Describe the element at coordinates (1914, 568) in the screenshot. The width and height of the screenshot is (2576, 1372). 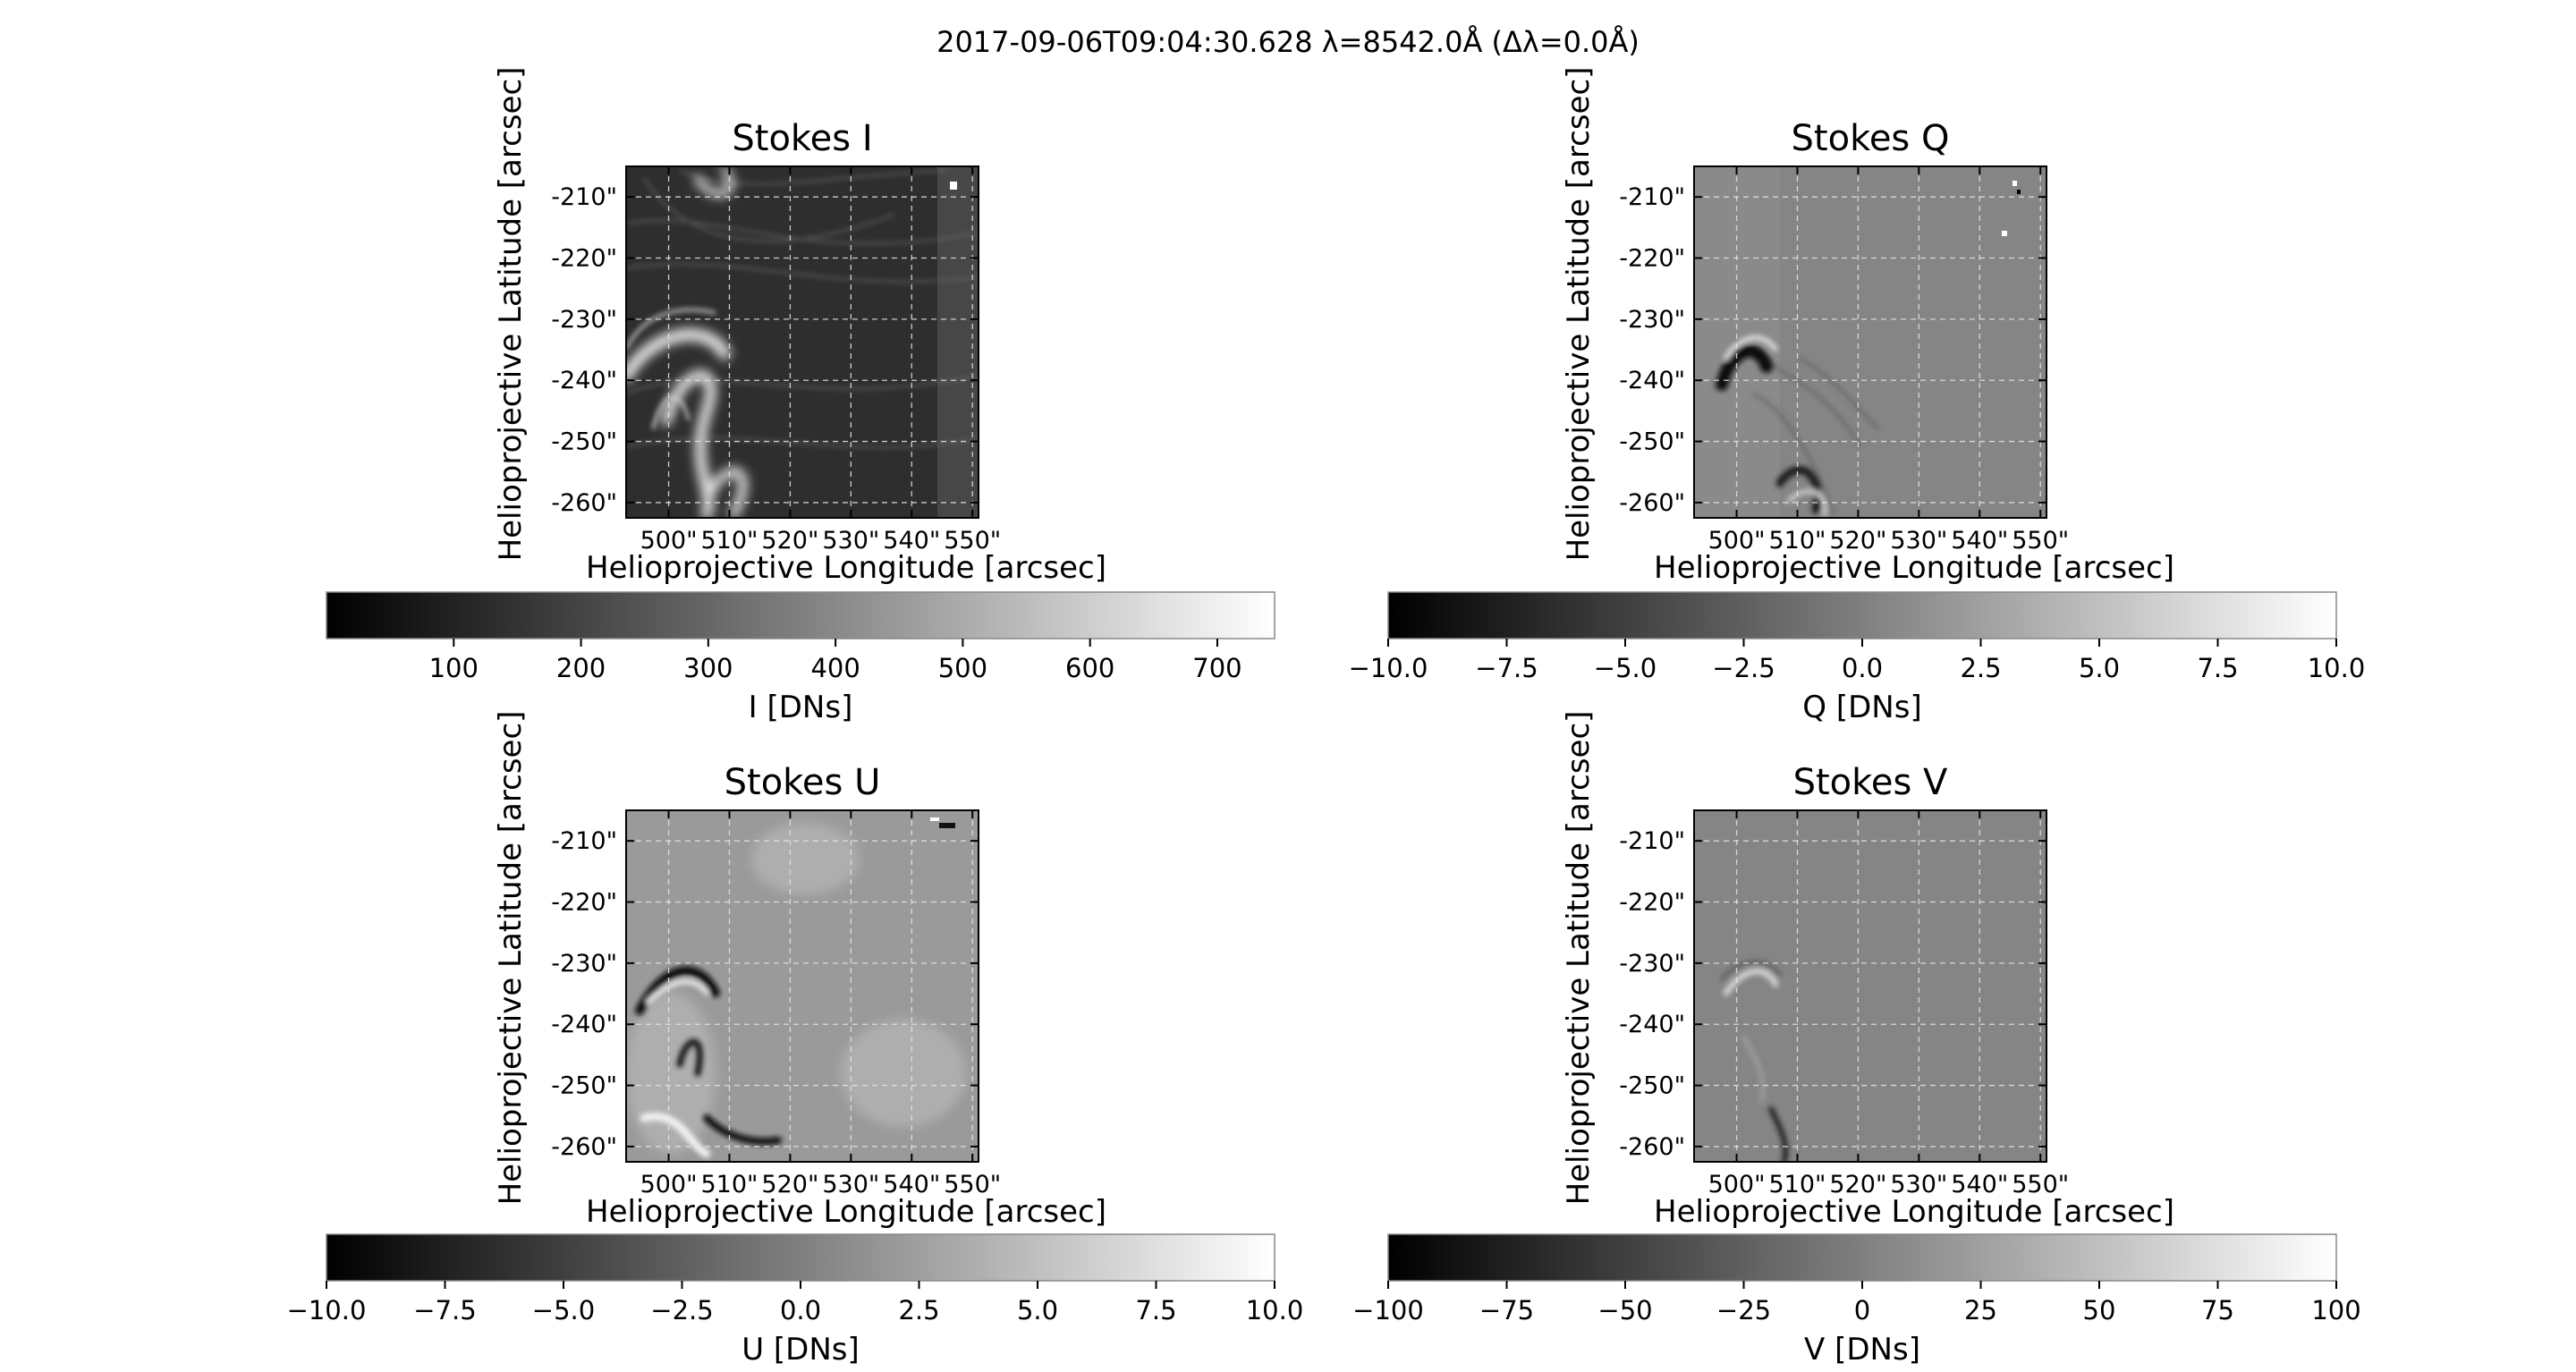
I see `panel-q-xlabel: Helioprojective Longitude [arcsec]` at that location.